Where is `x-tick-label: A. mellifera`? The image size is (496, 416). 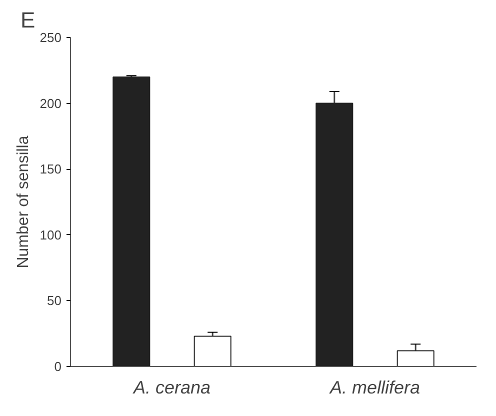 x-tick-label: A. mellifera is located at coordinates (374, 388).